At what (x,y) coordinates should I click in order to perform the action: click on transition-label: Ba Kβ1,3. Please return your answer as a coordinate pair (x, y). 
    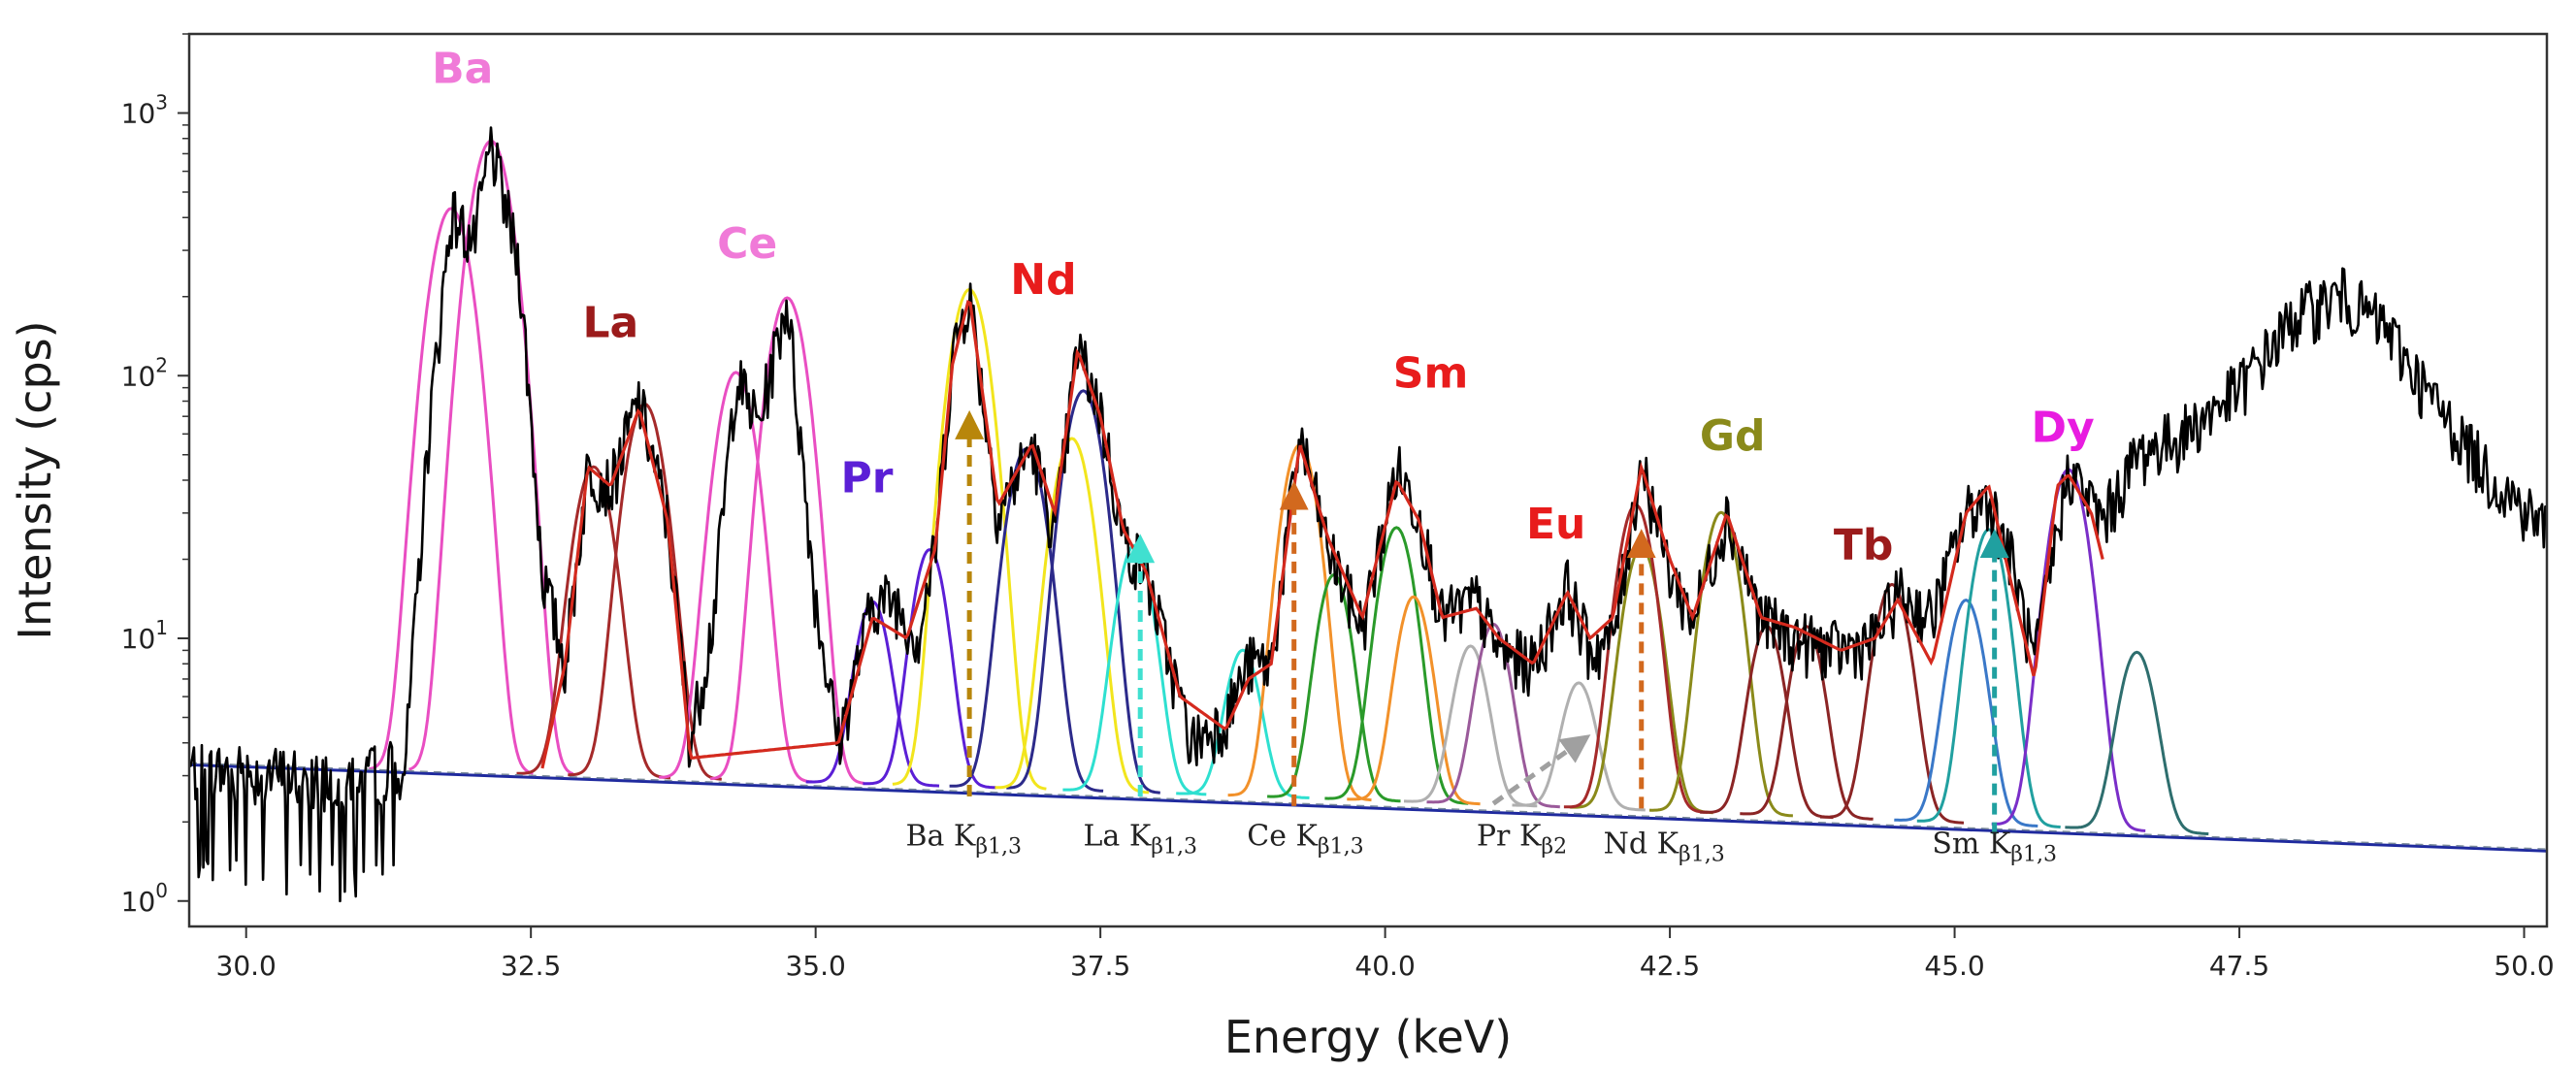
    Looking at the image, I should click on (963, 839).